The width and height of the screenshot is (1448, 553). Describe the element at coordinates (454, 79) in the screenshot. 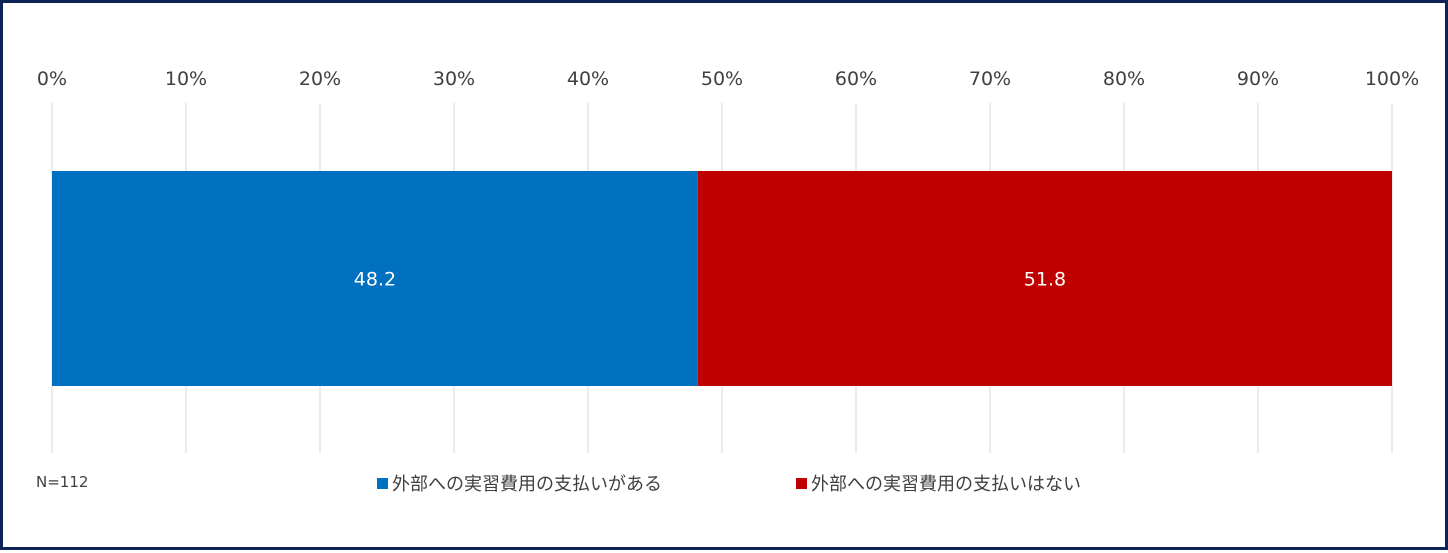

I see `x-tick-label: 30%` at that location.